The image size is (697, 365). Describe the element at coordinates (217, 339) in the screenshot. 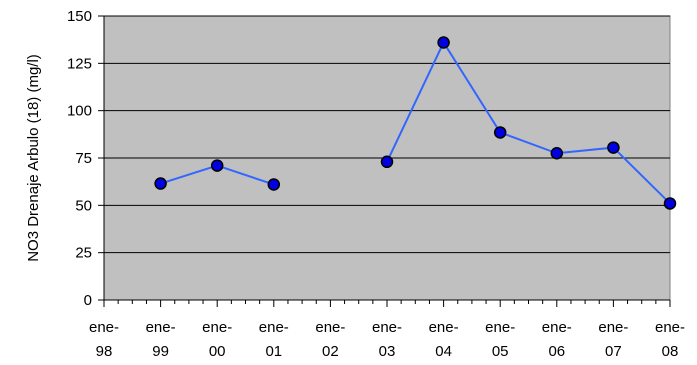

I see `x-tick-label: ene-00` at that location.